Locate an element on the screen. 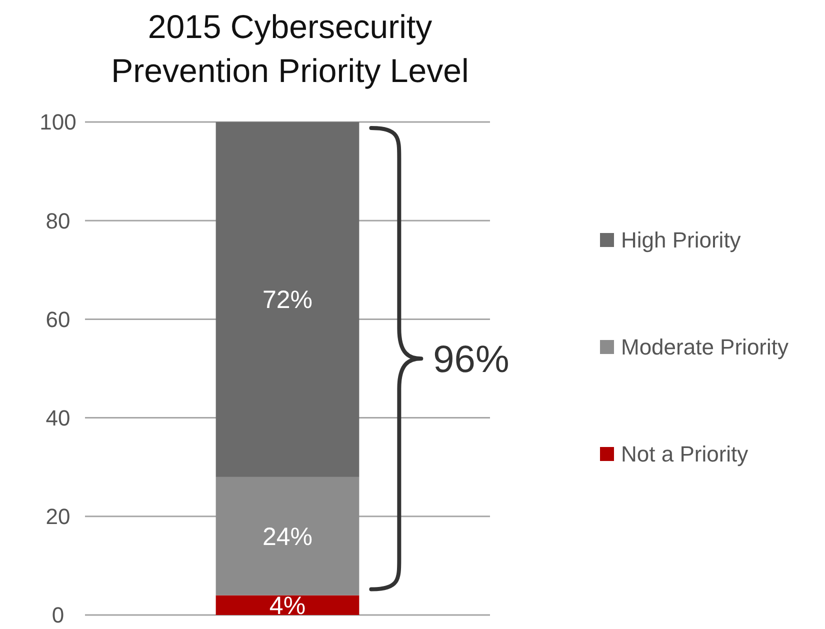  legend-label: High Priority is located at coordinates (681, 240).